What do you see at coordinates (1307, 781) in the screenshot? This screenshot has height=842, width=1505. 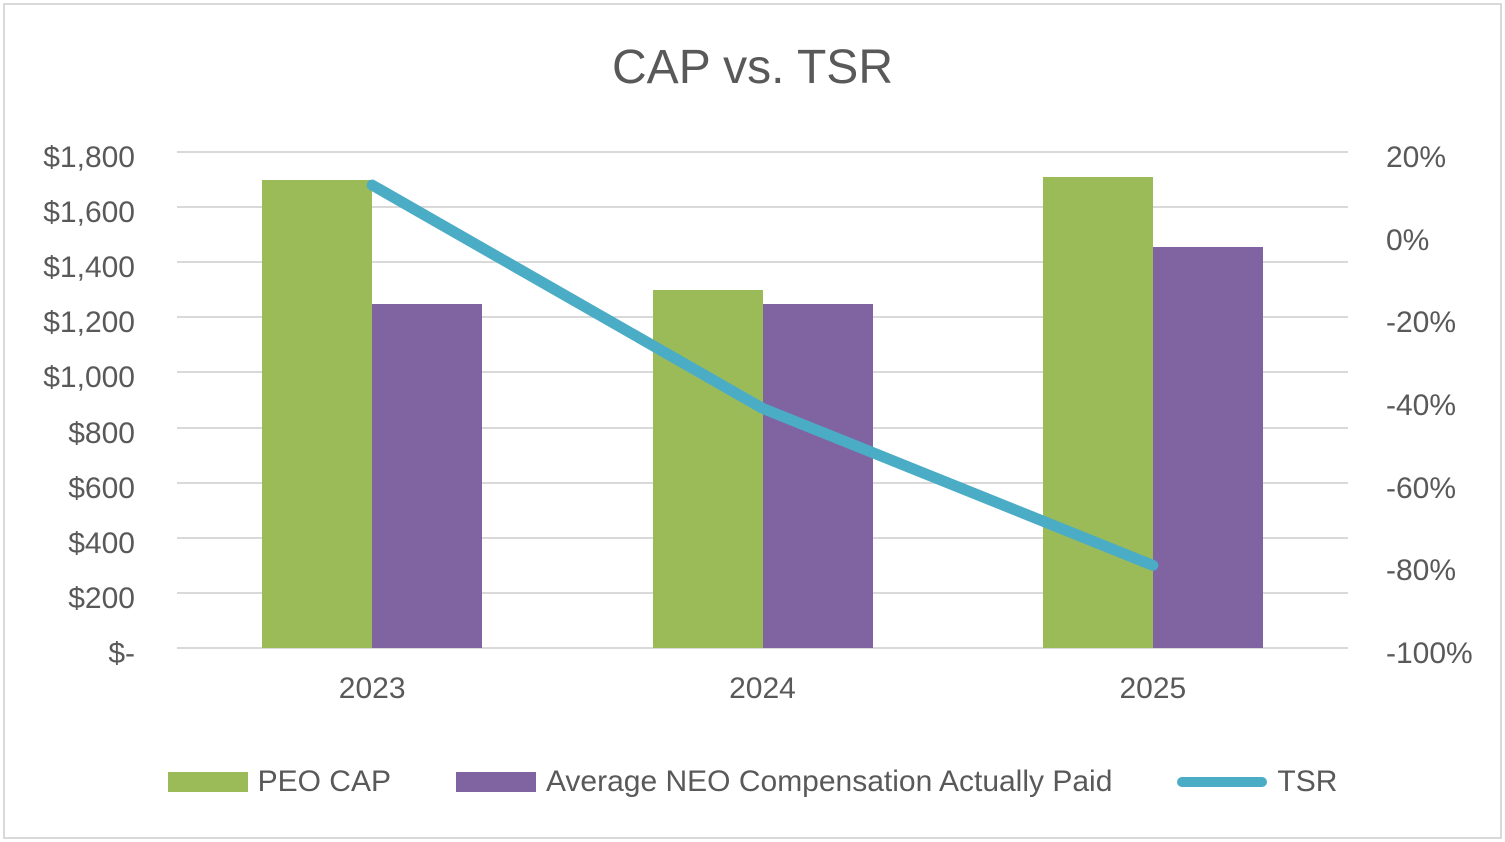 I see `legend-label-tsr: TSR` at bounding box center [1307, 781].